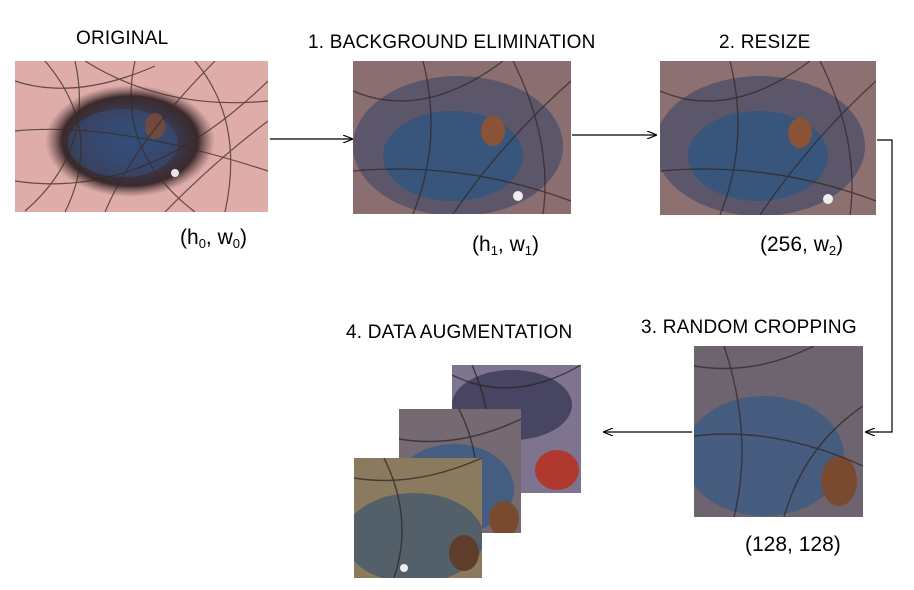  Describe the element at coordinates (879, 285) in the screenshot. I see `arrow-resize-to-crop` at that location.